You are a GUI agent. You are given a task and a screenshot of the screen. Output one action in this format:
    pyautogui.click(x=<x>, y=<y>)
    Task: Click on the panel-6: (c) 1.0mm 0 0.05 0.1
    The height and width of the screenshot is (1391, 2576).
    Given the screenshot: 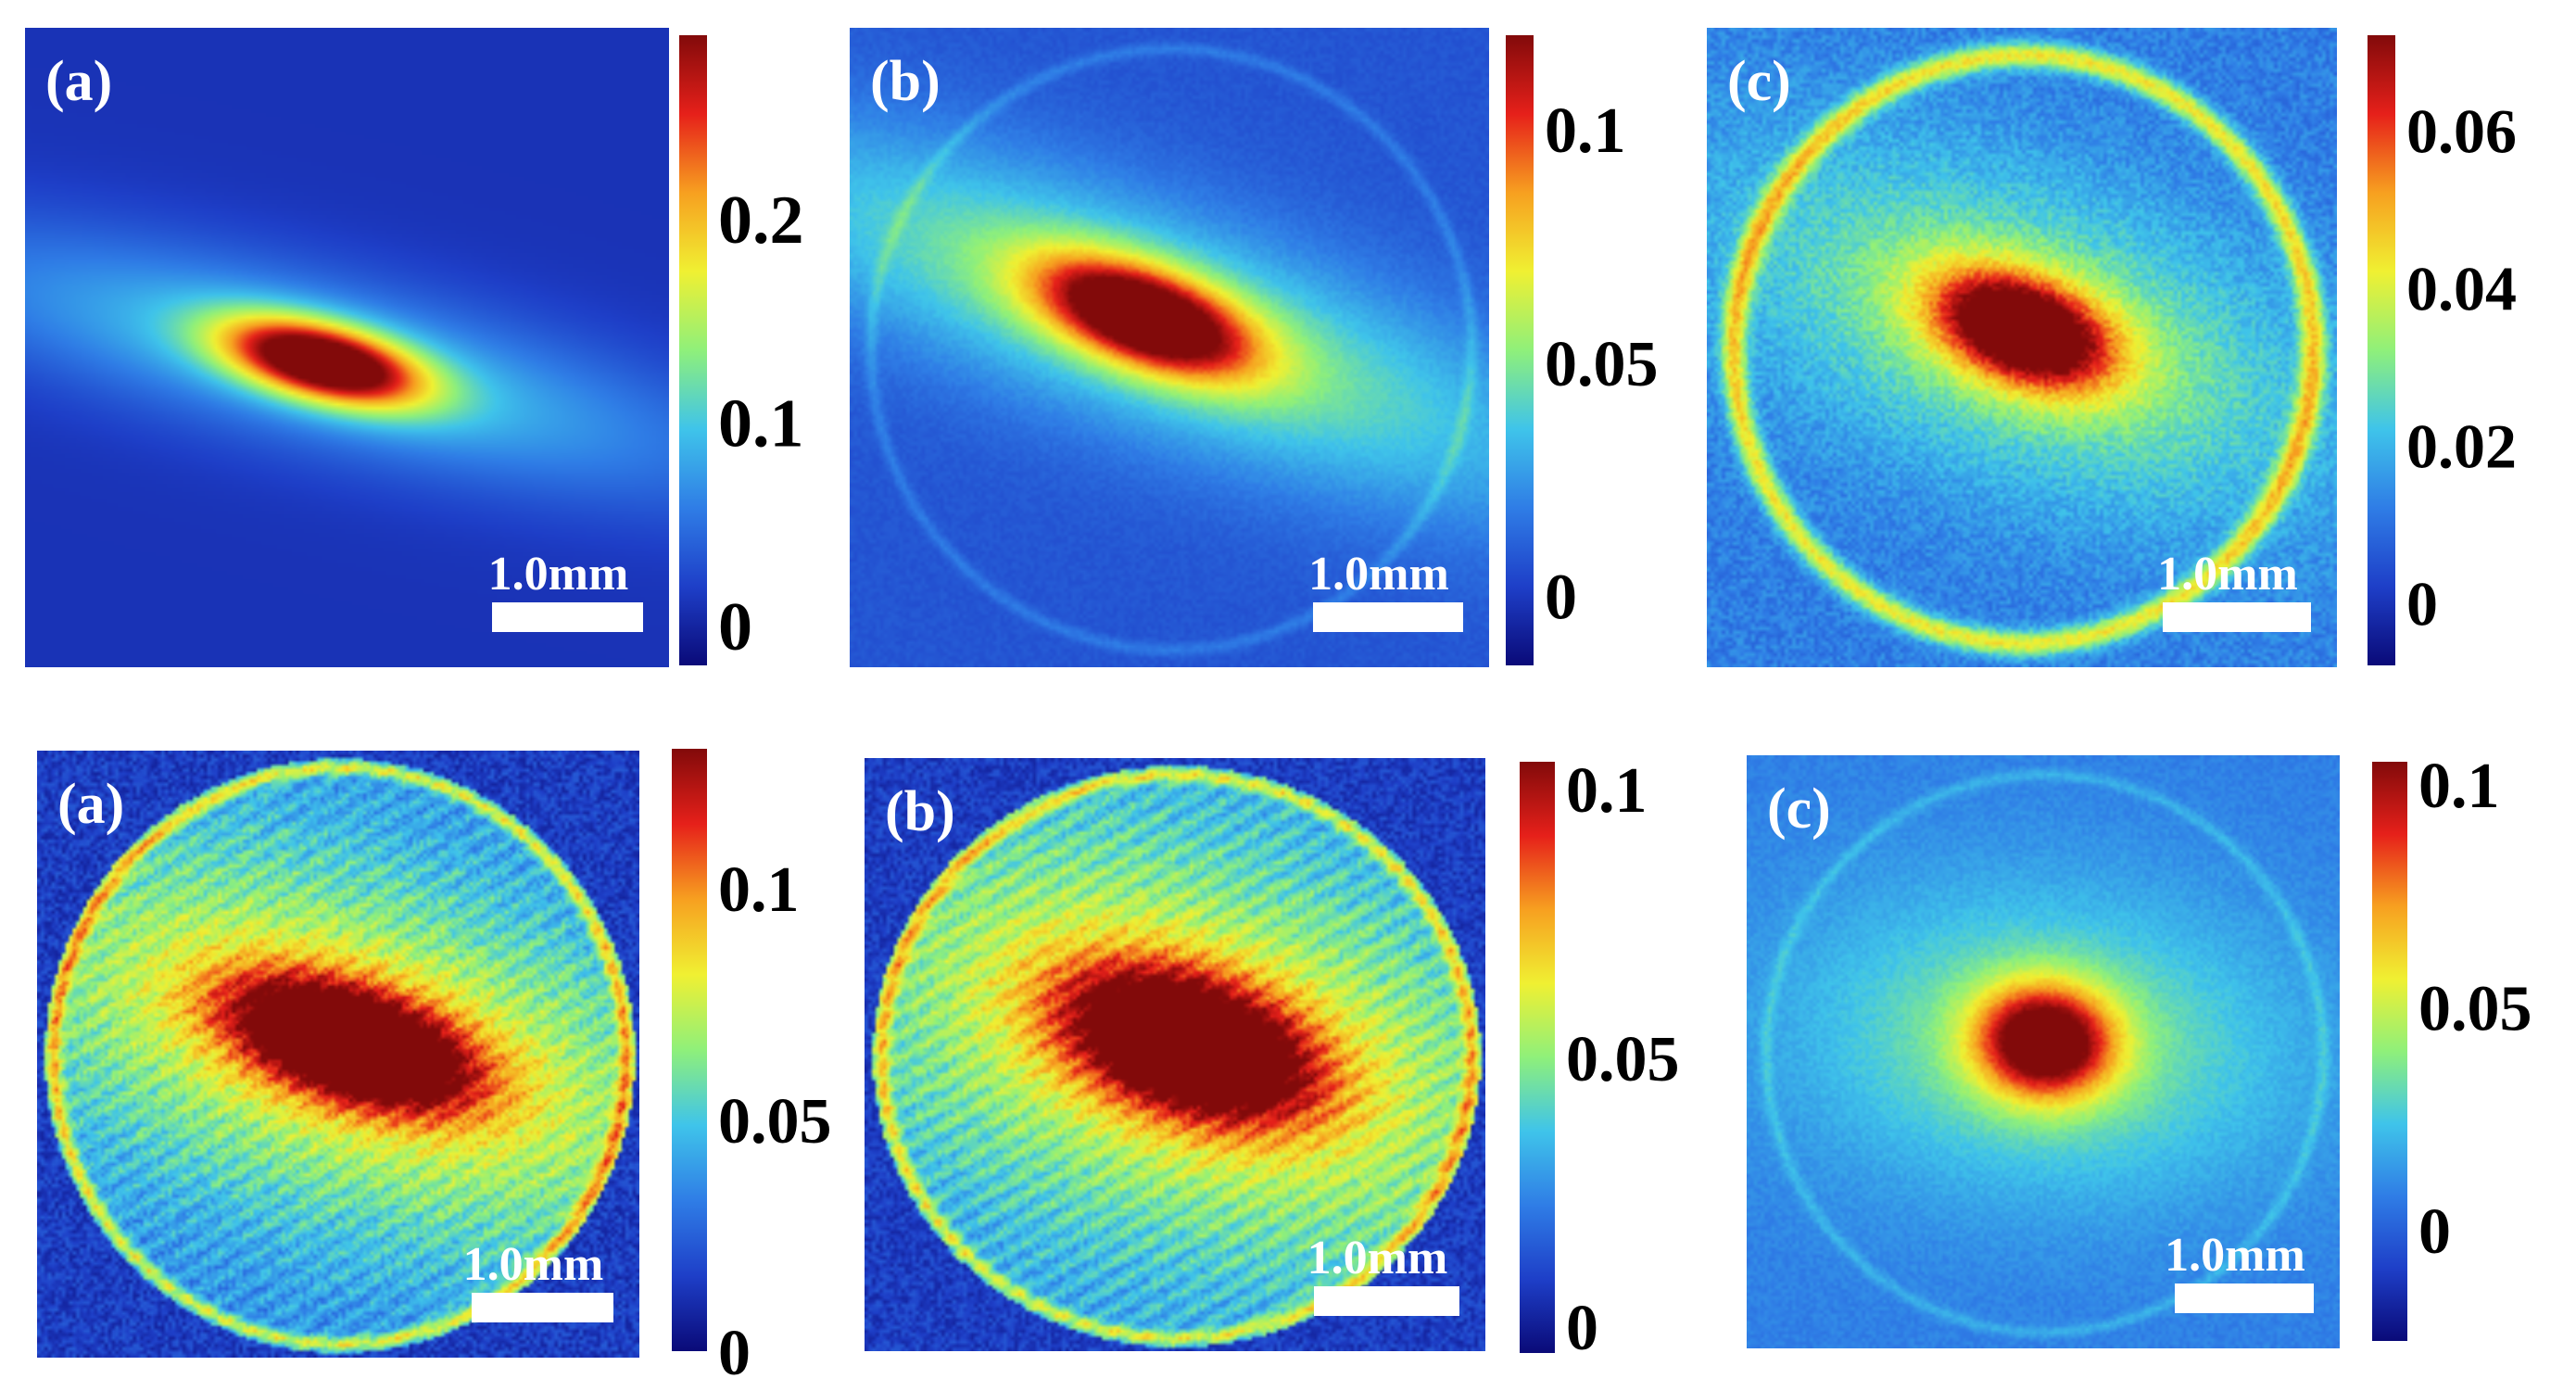 What is the action you would take?
    pyautogui.click(x=2139, y=1049)
    